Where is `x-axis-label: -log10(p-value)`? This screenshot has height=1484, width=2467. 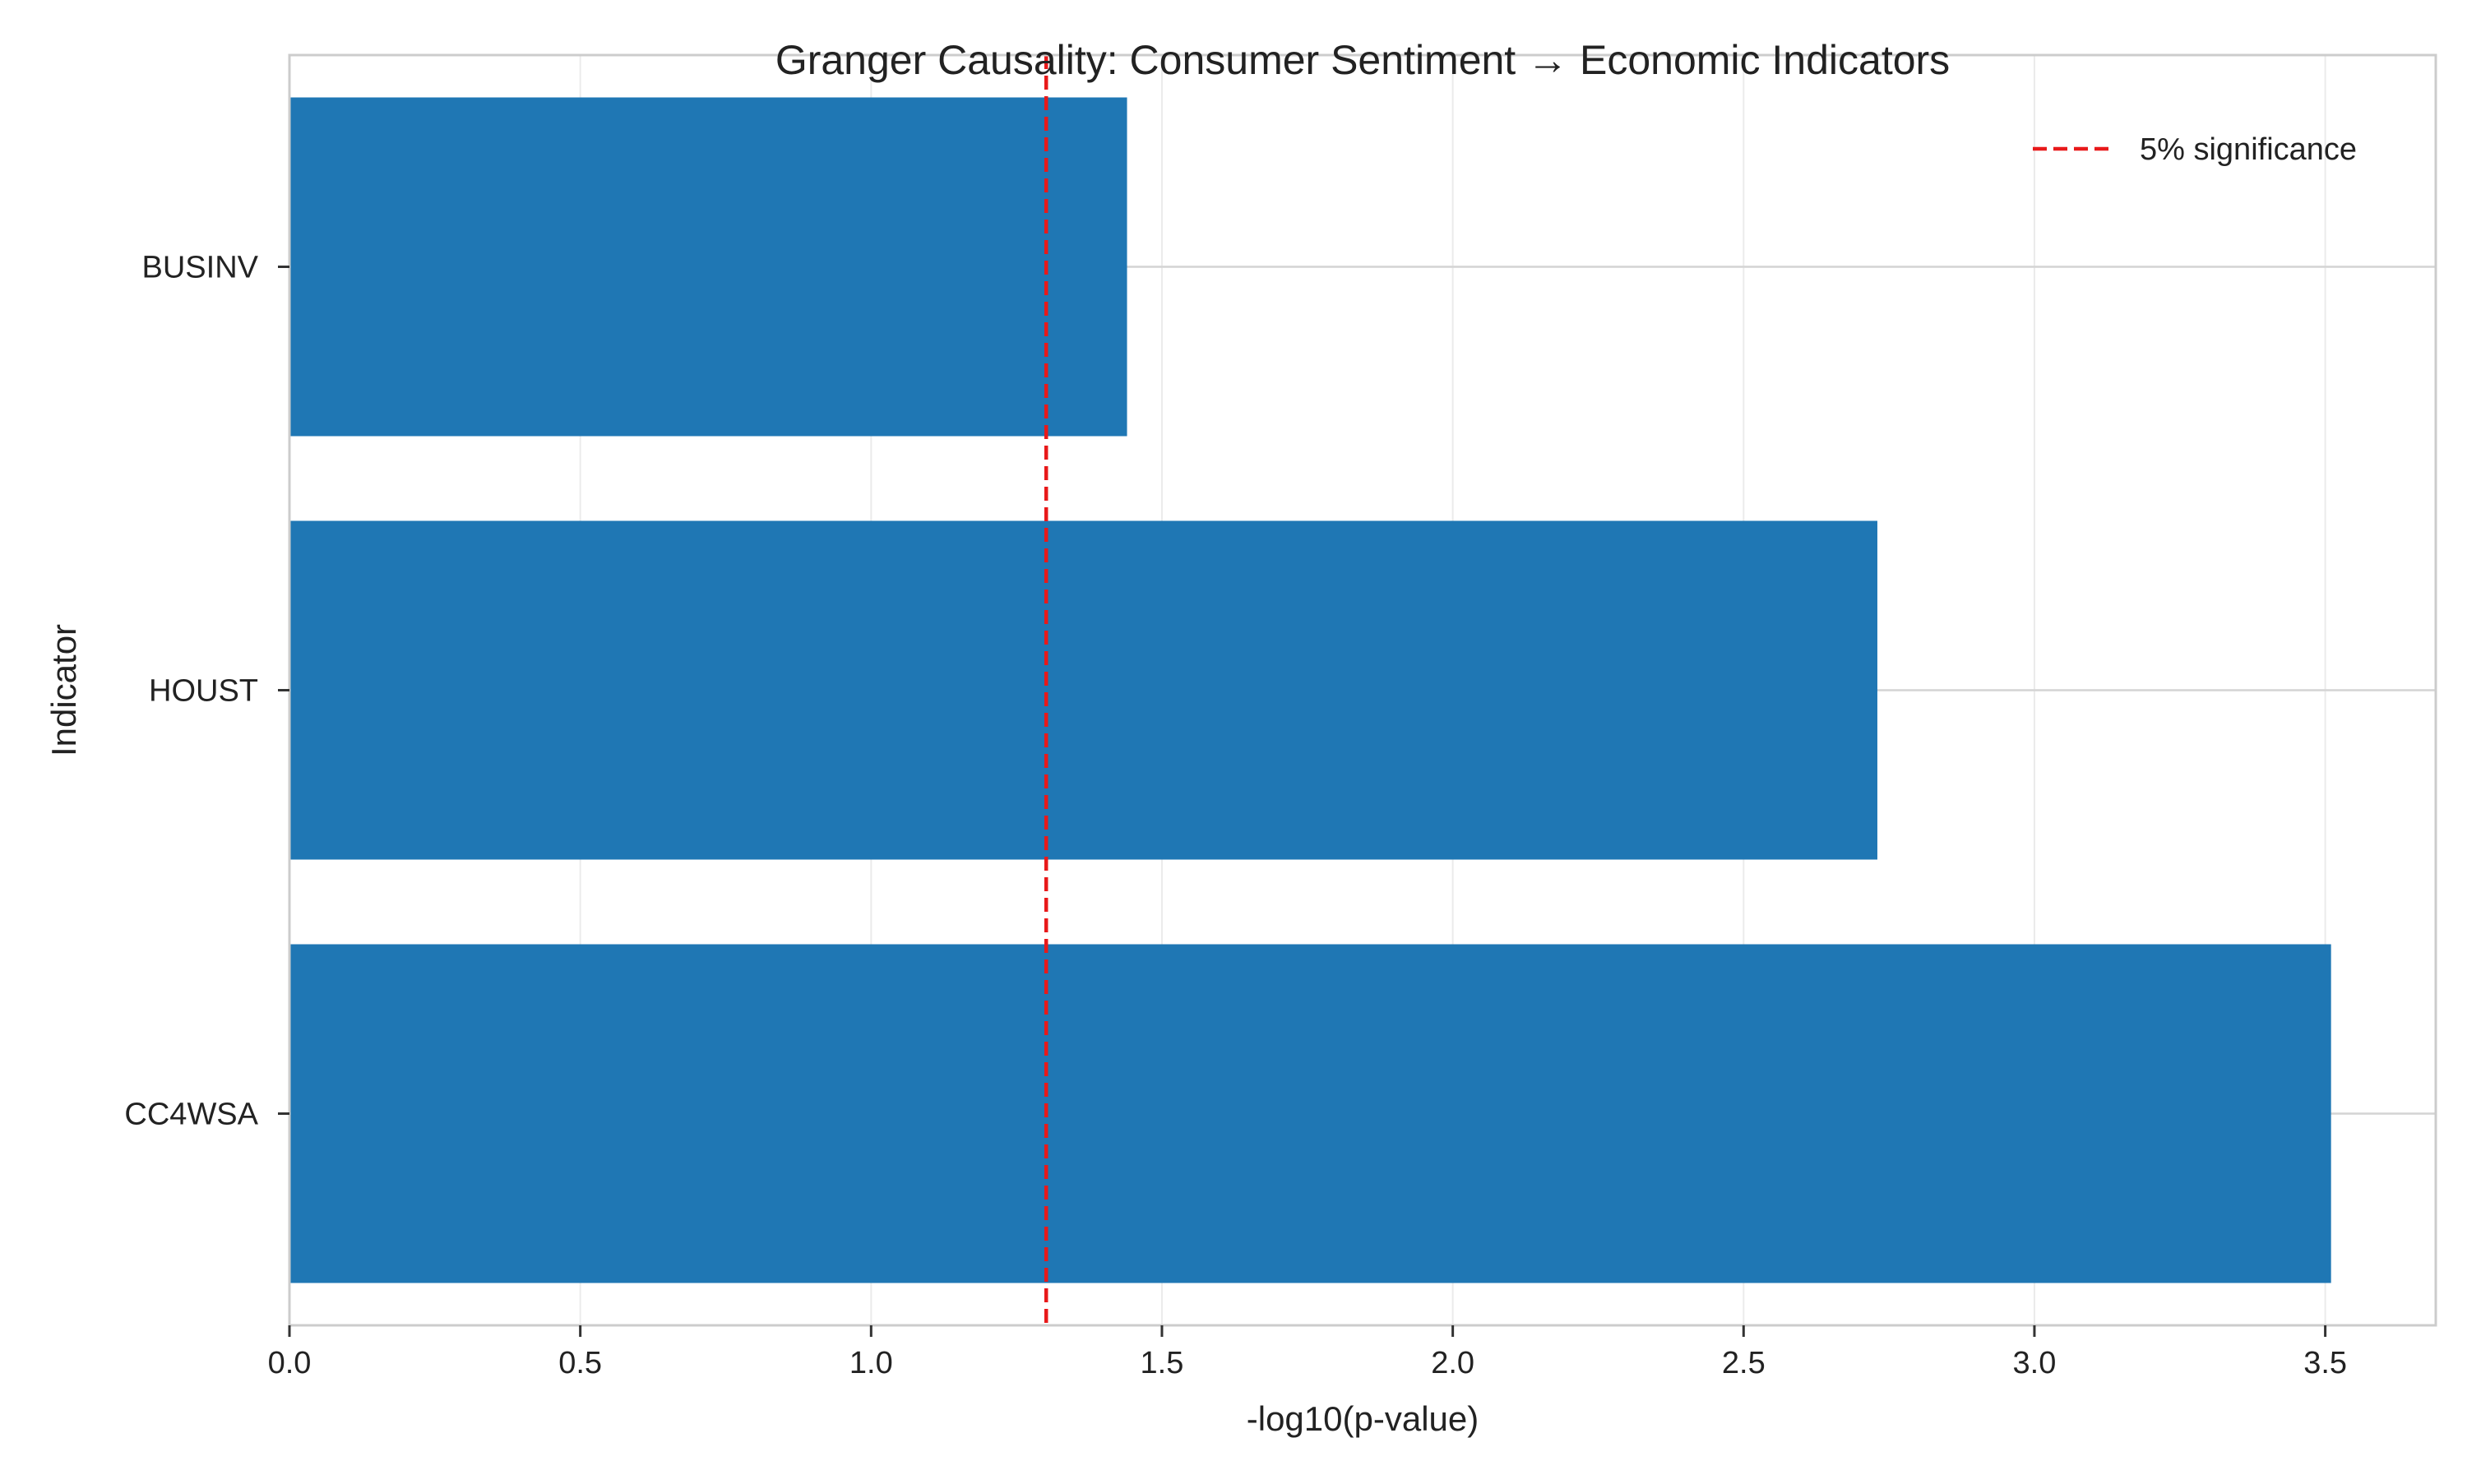 x-axis-label: -log10(p-value) is located at coordinates (1363, 1419).